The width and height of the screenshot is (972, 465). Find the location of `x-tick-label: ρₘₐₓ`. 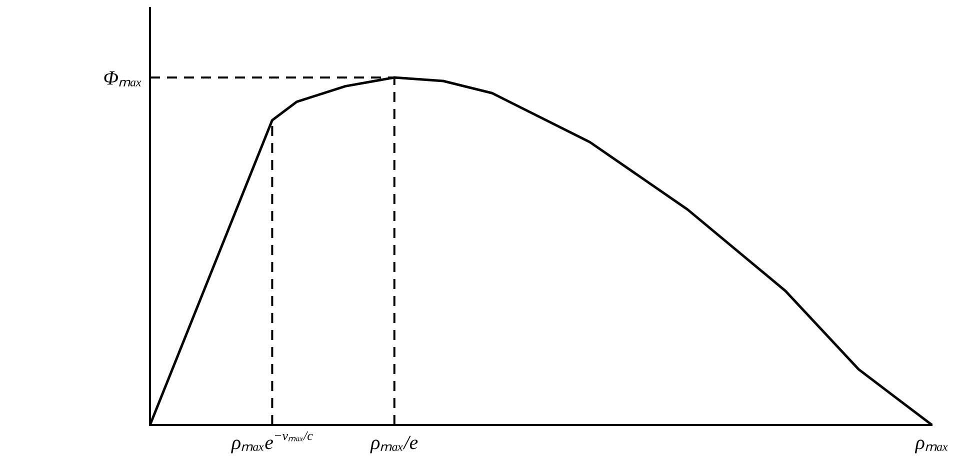

x-tick-label: ρₘₐₓ is located at coordinates (931, 443).